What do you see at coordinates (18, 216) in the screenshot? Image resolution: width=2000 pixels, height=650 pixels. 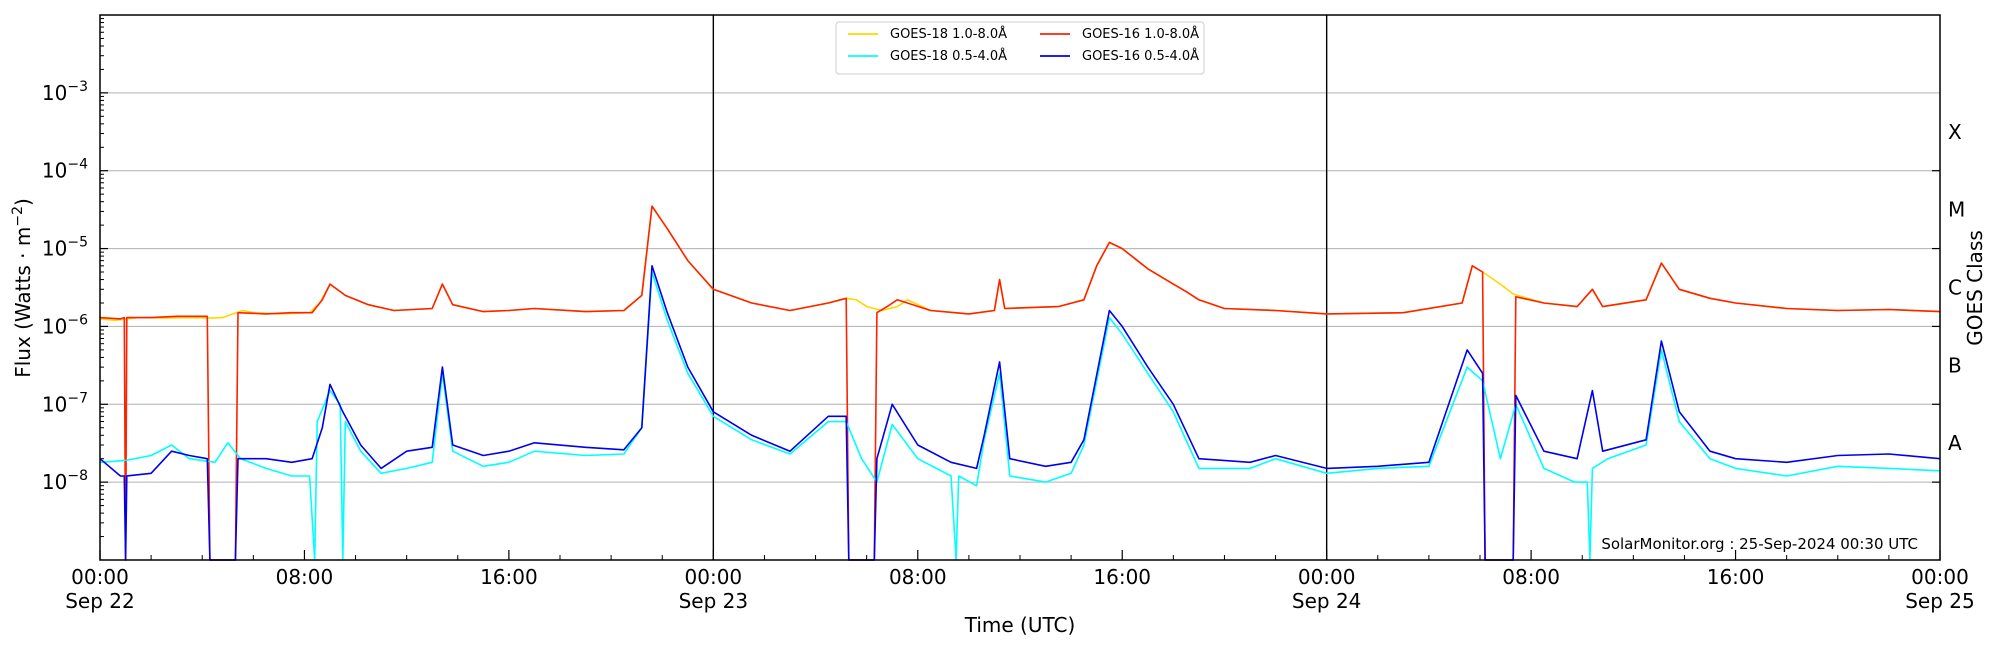 I see `y-axis-title-sup: −2` at bounding box center [18, 216].